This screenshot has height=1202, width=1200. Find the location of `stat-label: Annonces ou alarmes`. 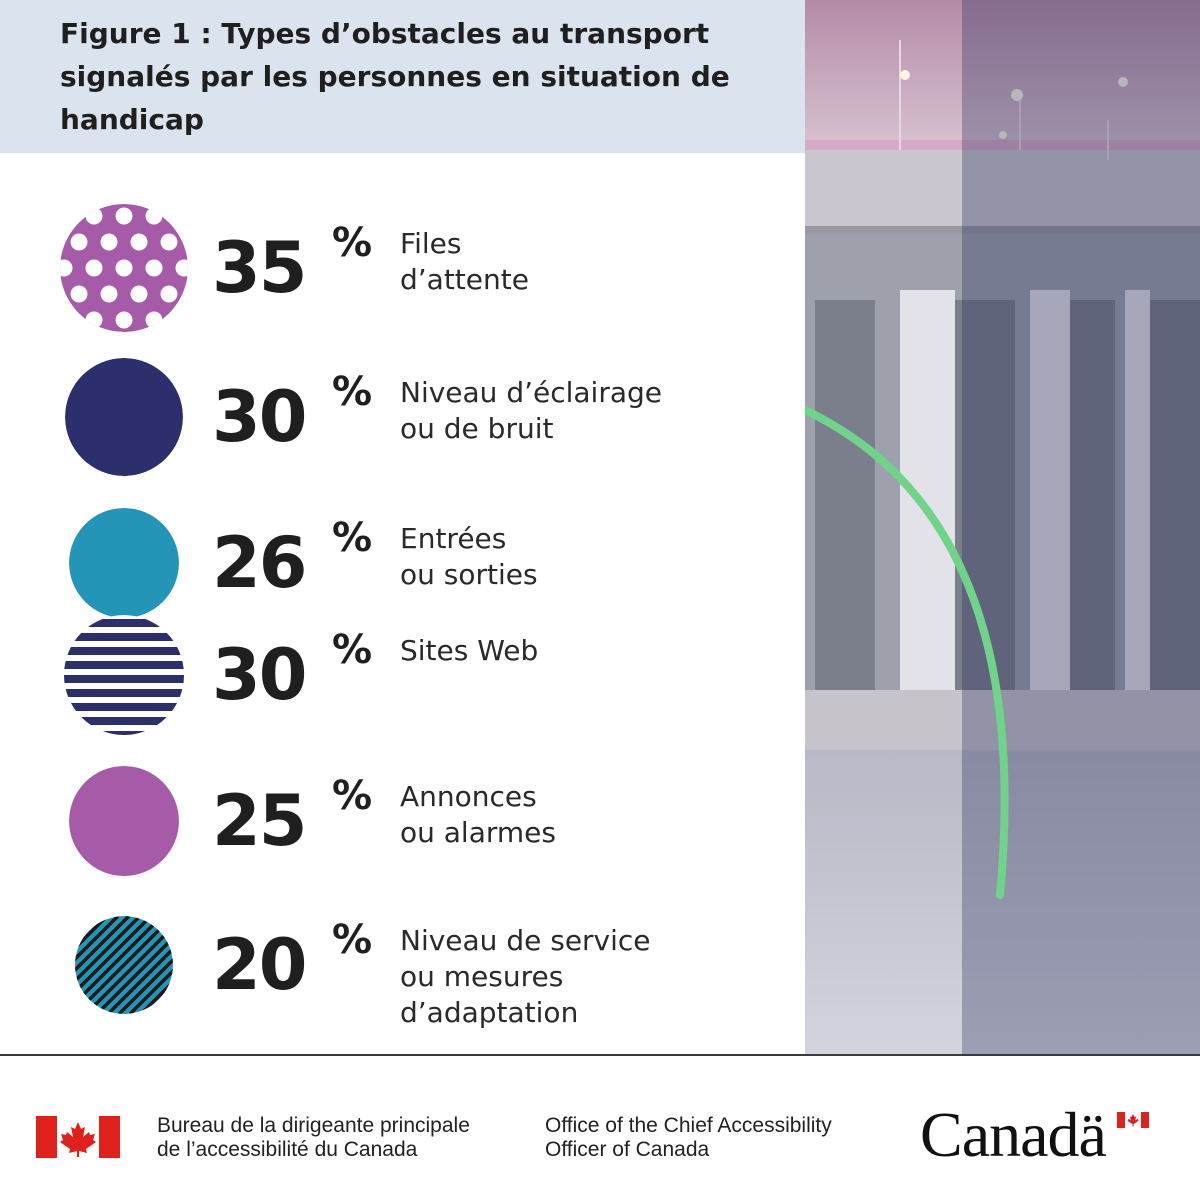

stat-label: Annonces ou alarmes is located at coordinates (565, 815).